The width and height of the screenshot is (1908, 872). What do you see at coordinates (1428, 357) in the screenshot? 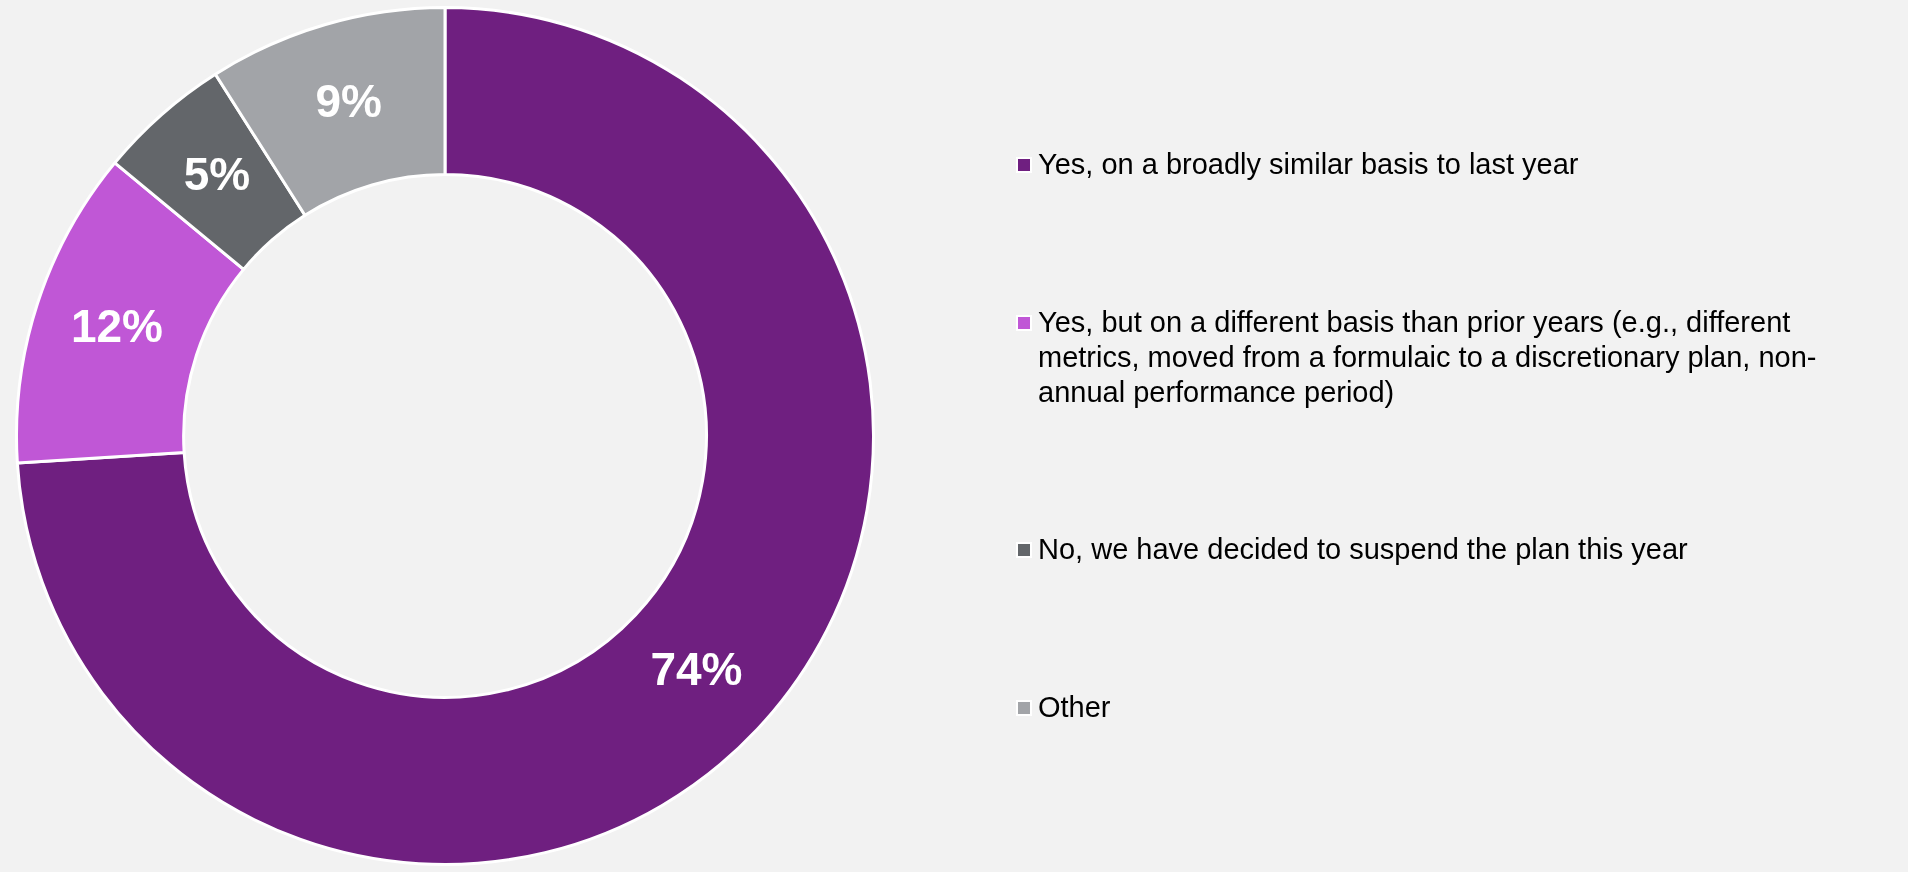
I see `legend-label: Yes, but on a different basis than prior years (e.g., different metrics, moved from a formulaic to a discretionary plan, non-annual performance period)` at bounding box center [1428, 357].